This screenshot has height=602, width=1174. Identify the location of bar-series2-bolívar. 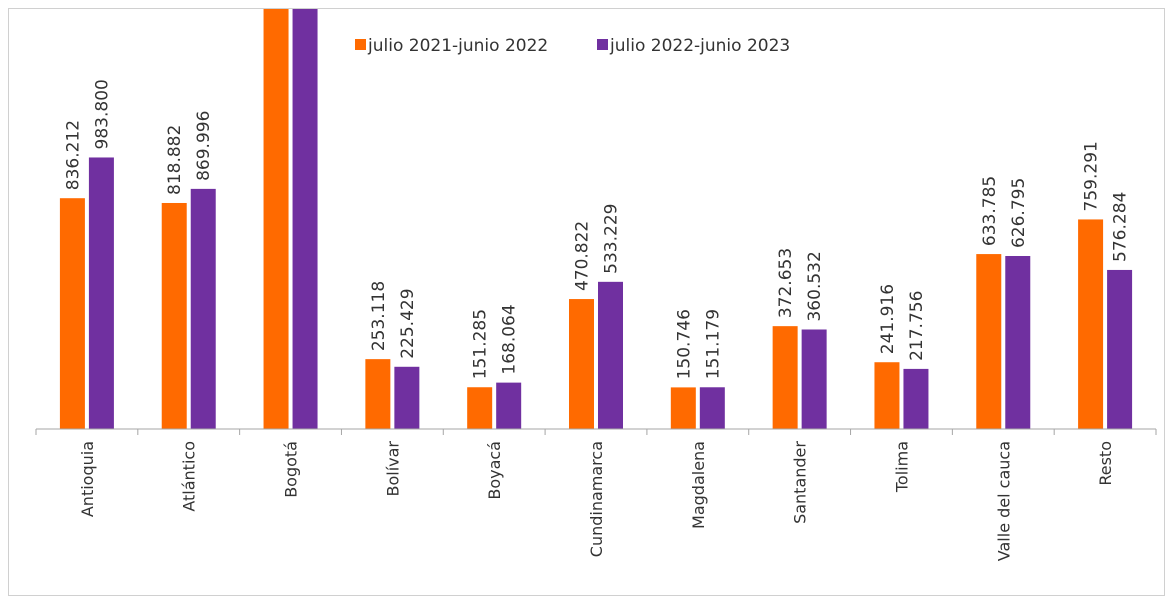
(407, 397).